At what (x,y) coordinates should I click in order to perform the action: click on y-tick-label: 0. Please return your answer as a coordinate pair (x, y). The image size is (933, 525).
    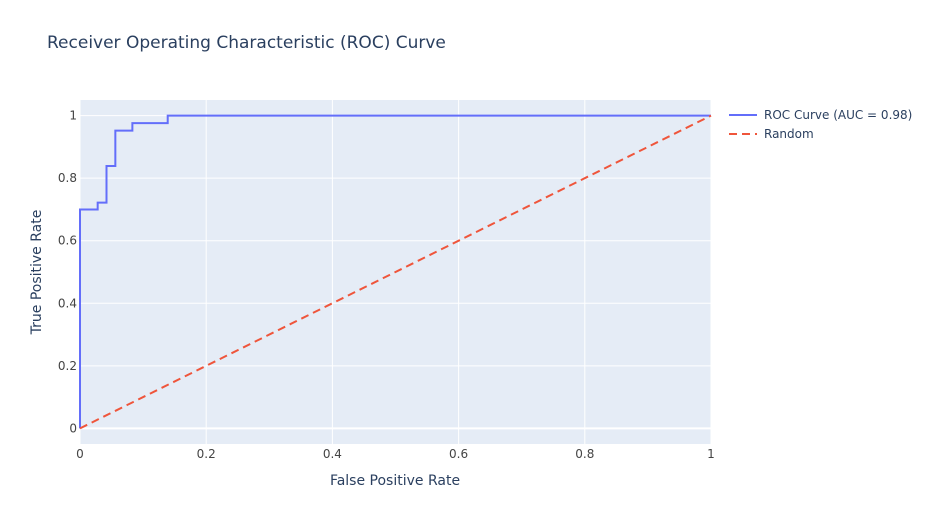
    Looking at the image, I should click on (73, 428).